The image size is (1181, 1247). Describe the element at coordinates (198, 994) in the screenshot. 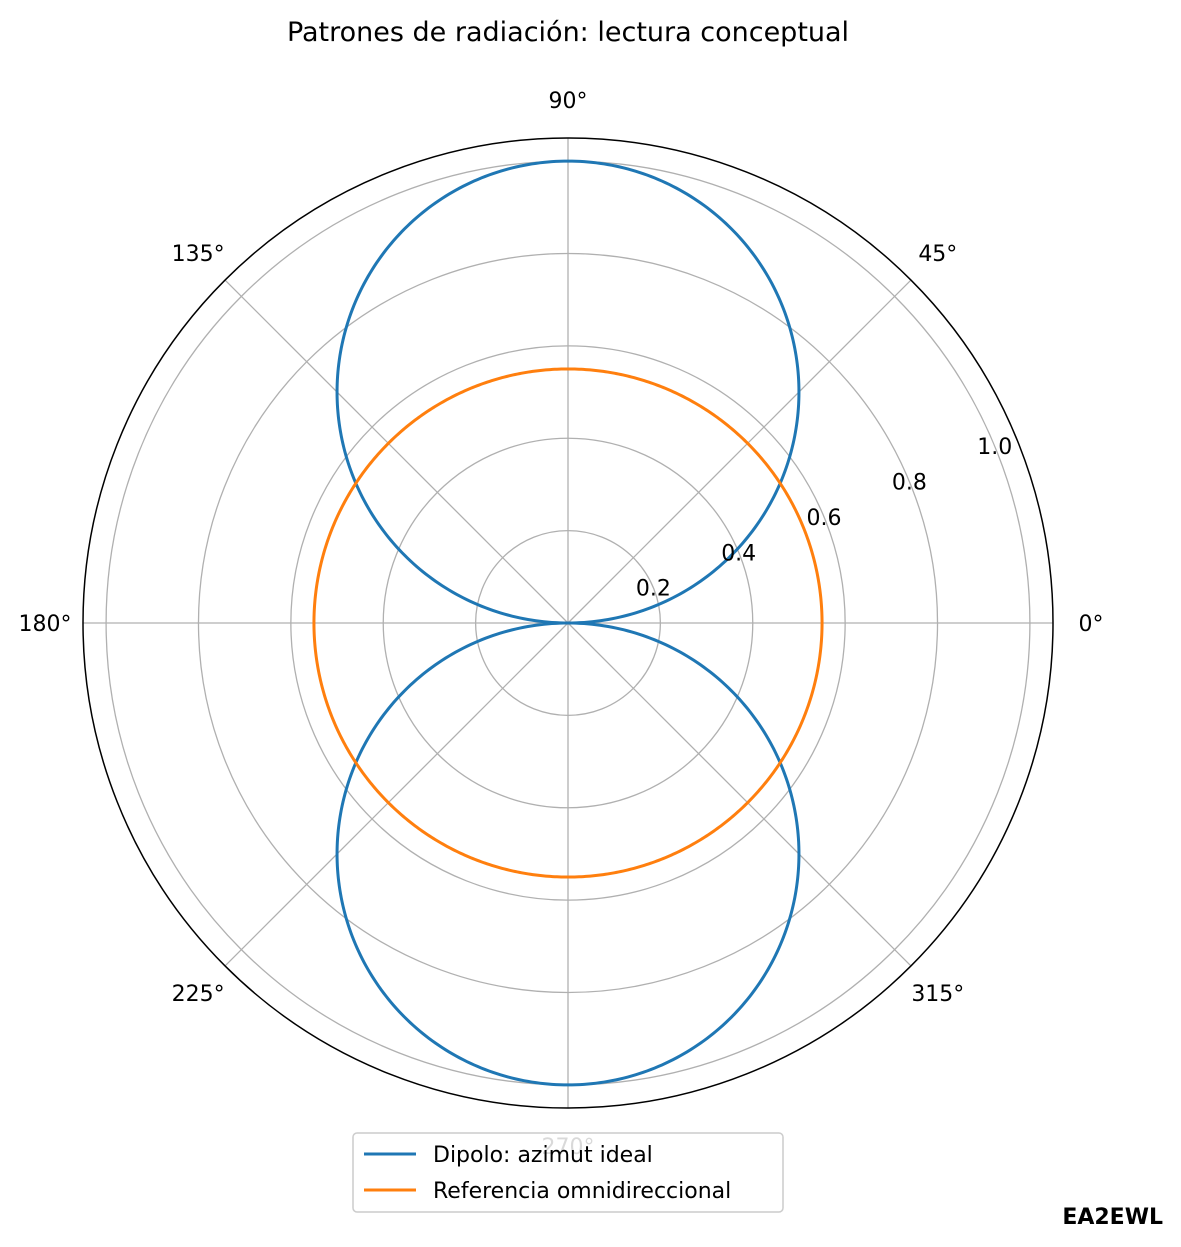

I see `angle-tick-label: 225°` at that location.